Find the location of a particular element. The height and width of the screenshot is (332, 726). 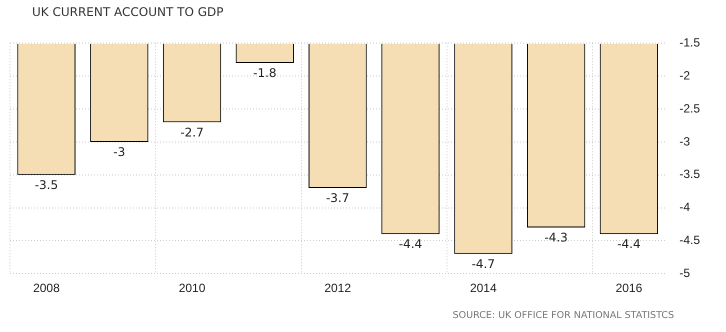

data-label: -3 is located at coordinates (119, 152).